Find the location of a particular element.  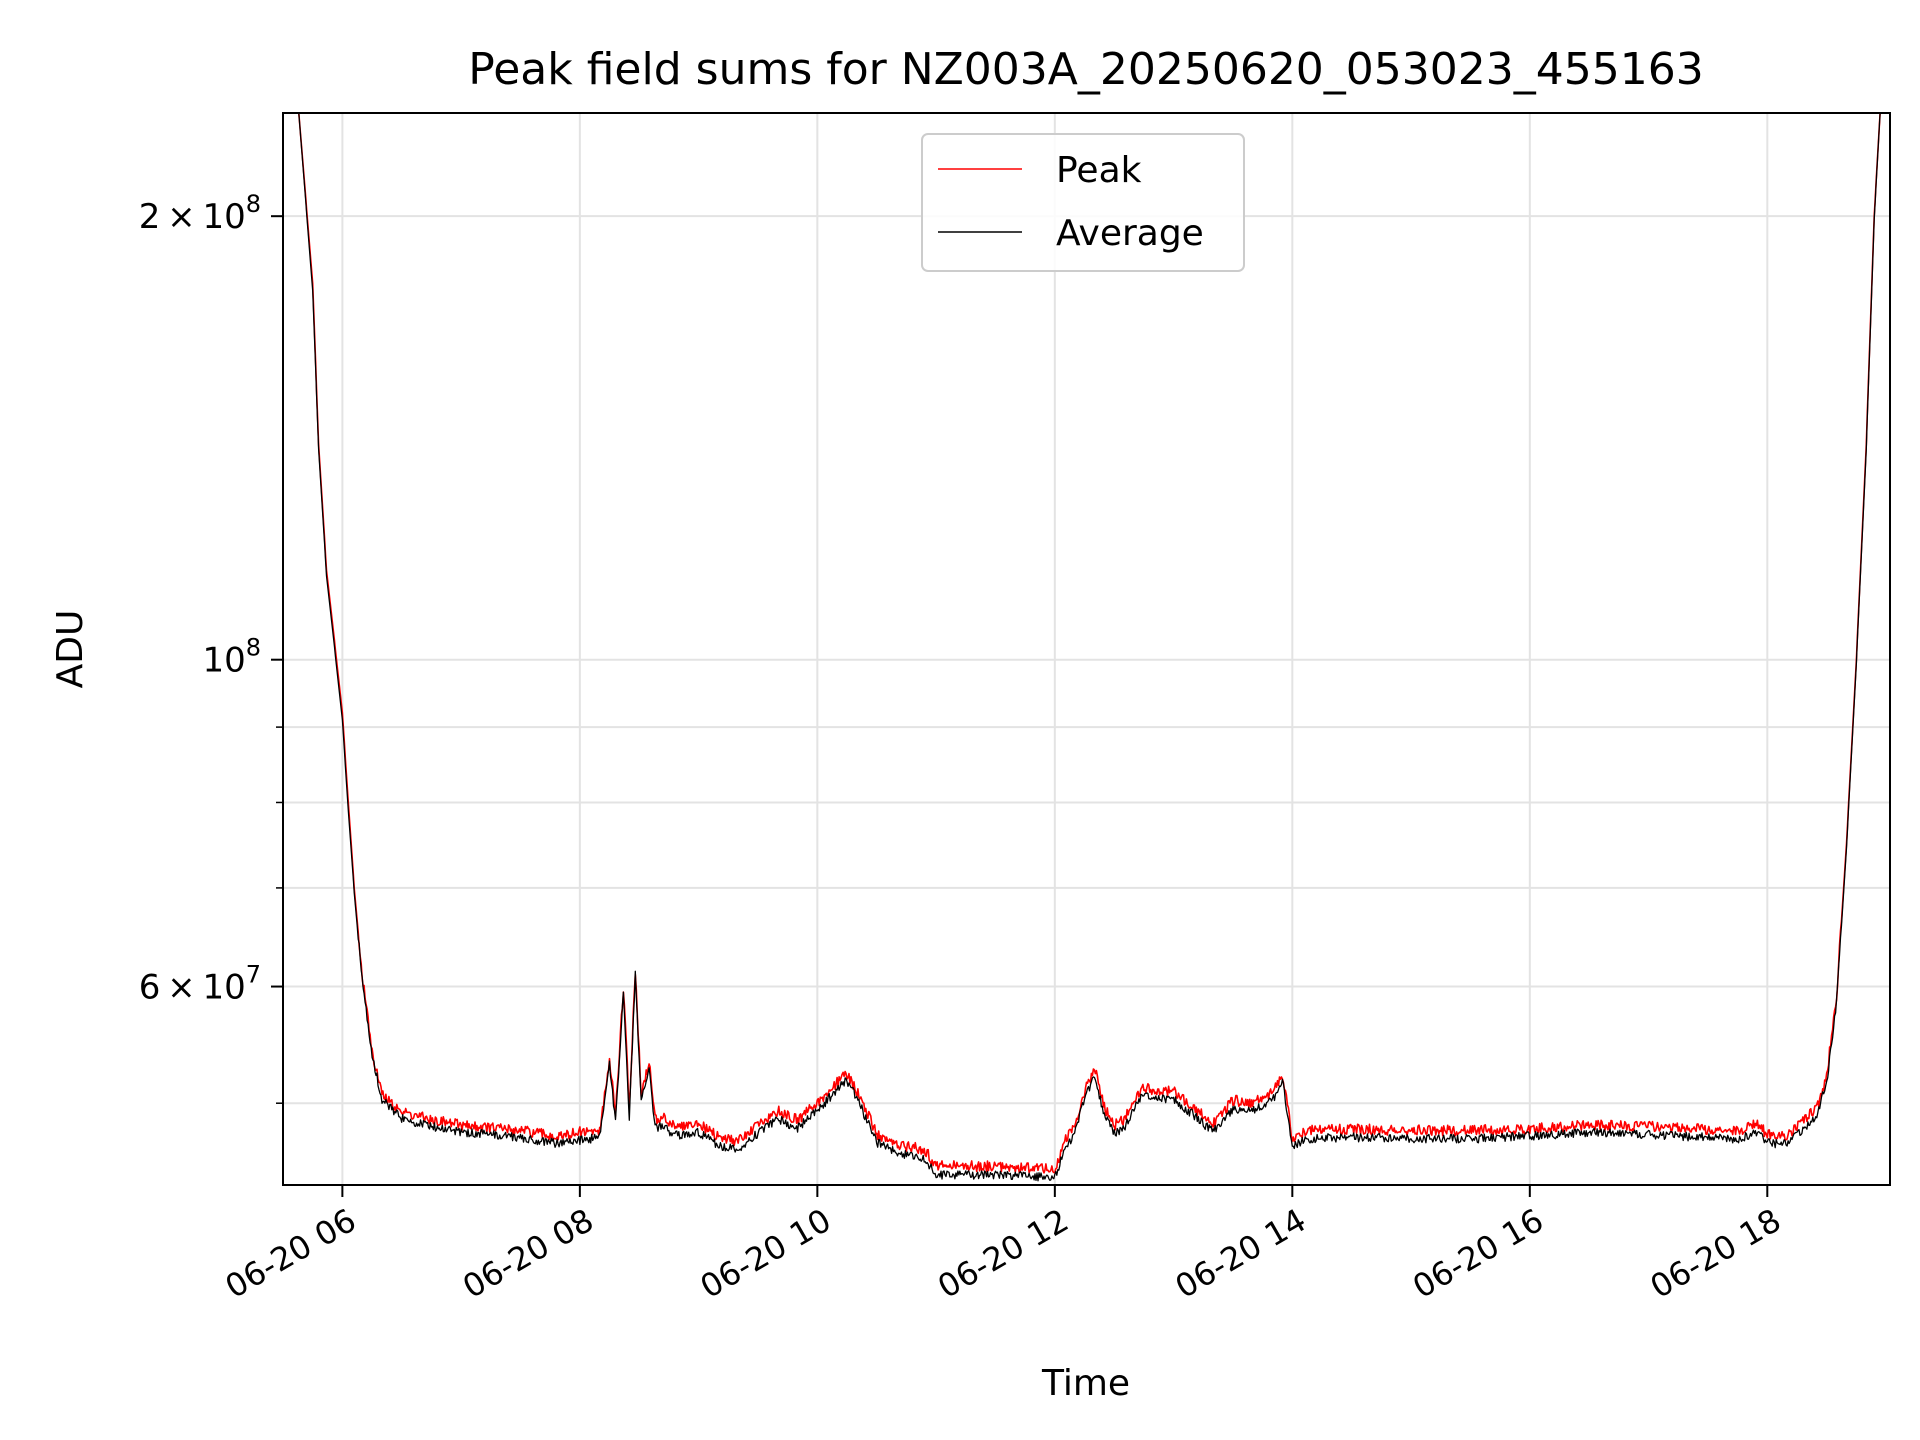

legend-peak-label: Peak is located at coordinates (1099, 170).